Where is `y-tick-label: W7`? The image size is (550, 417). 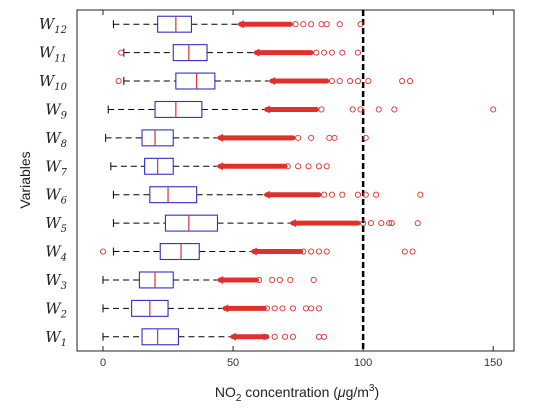
y-tick-label: W7 is located at coordinates (56, 167).